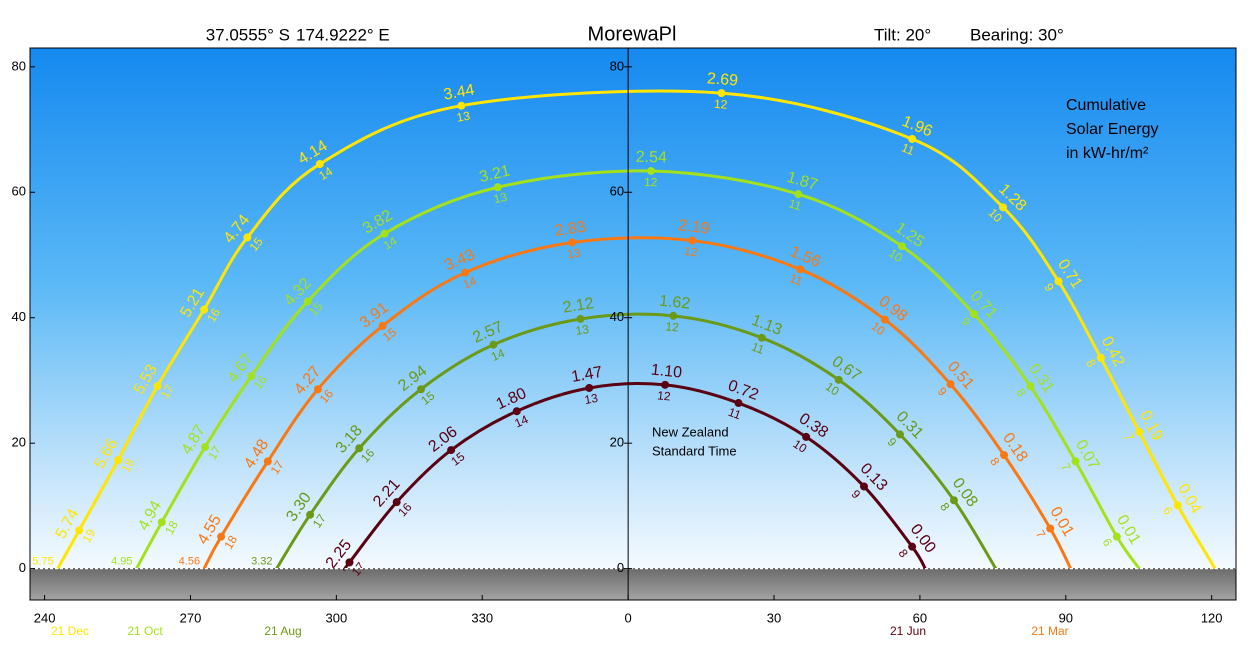 Image resolution: width=1250 pixels, height=650 pixels. What do you see at coordinates (617, 316) in the screenshot?
I see `center-y-tick-label: 40` at bounding box center [617, 316].